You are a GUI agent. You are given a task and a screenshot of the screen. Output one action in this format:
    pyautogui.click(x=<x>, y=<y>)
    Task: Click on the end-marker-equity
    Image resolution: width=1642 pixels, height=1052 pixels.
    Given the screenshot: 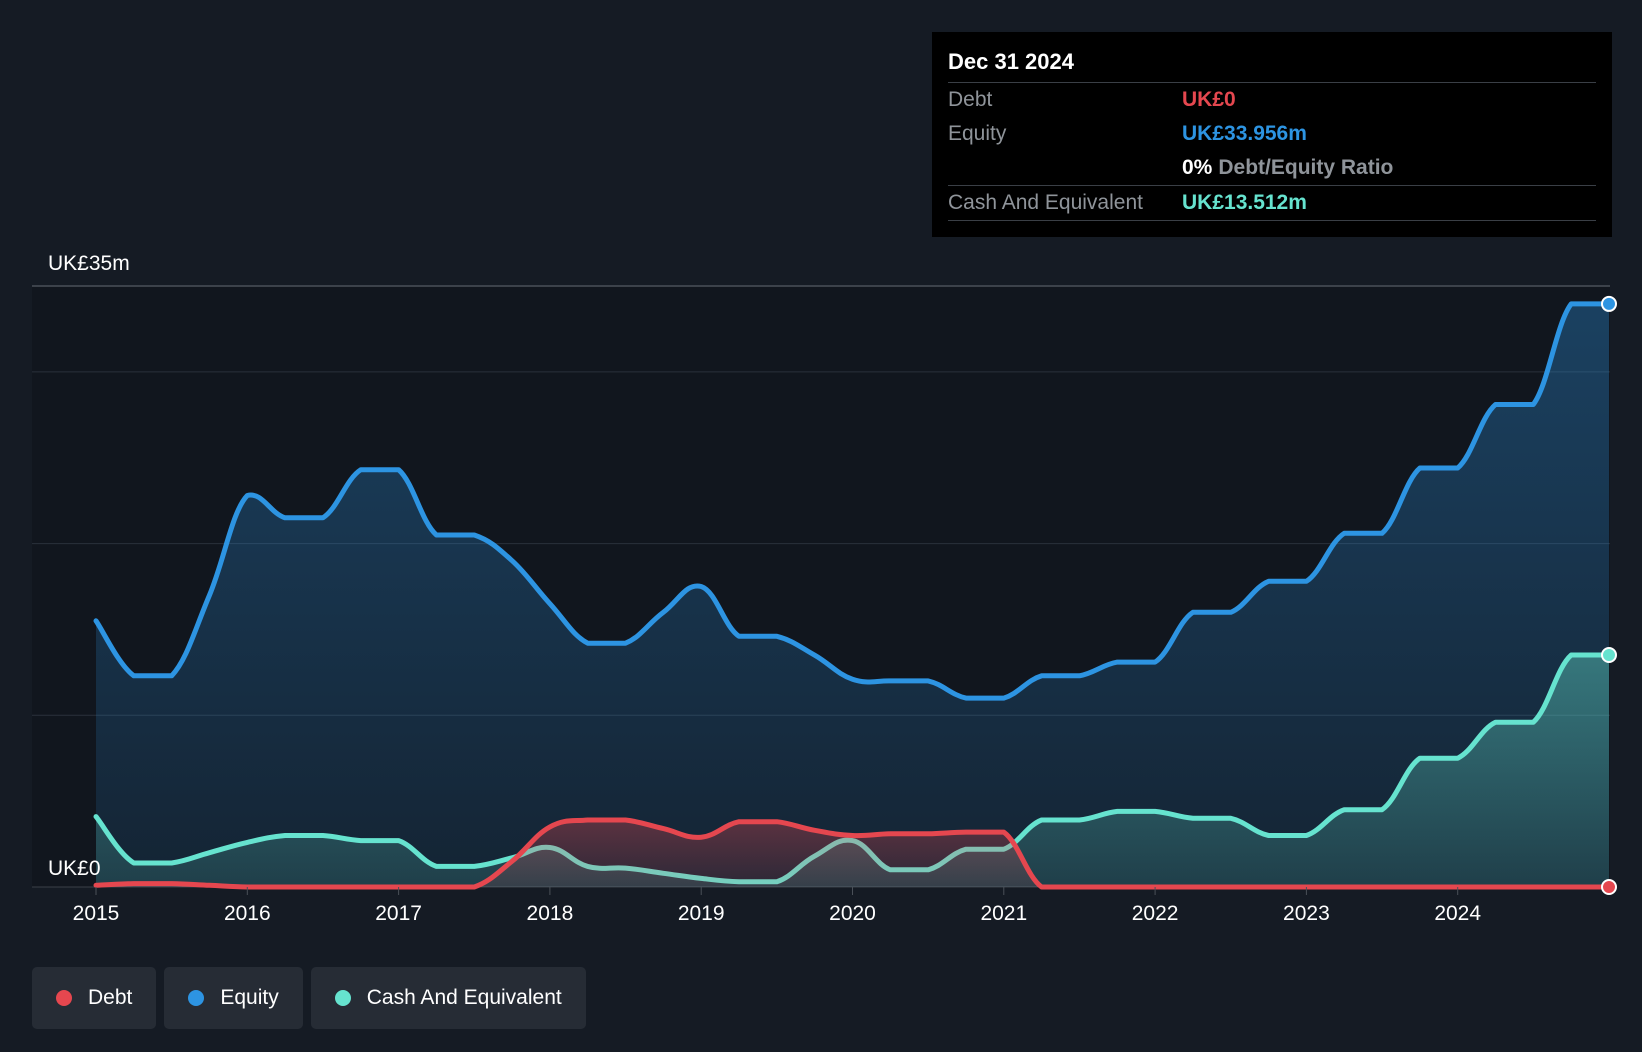 What is the action you would take?
    pyautogui.click(x=1609, y=303)
    